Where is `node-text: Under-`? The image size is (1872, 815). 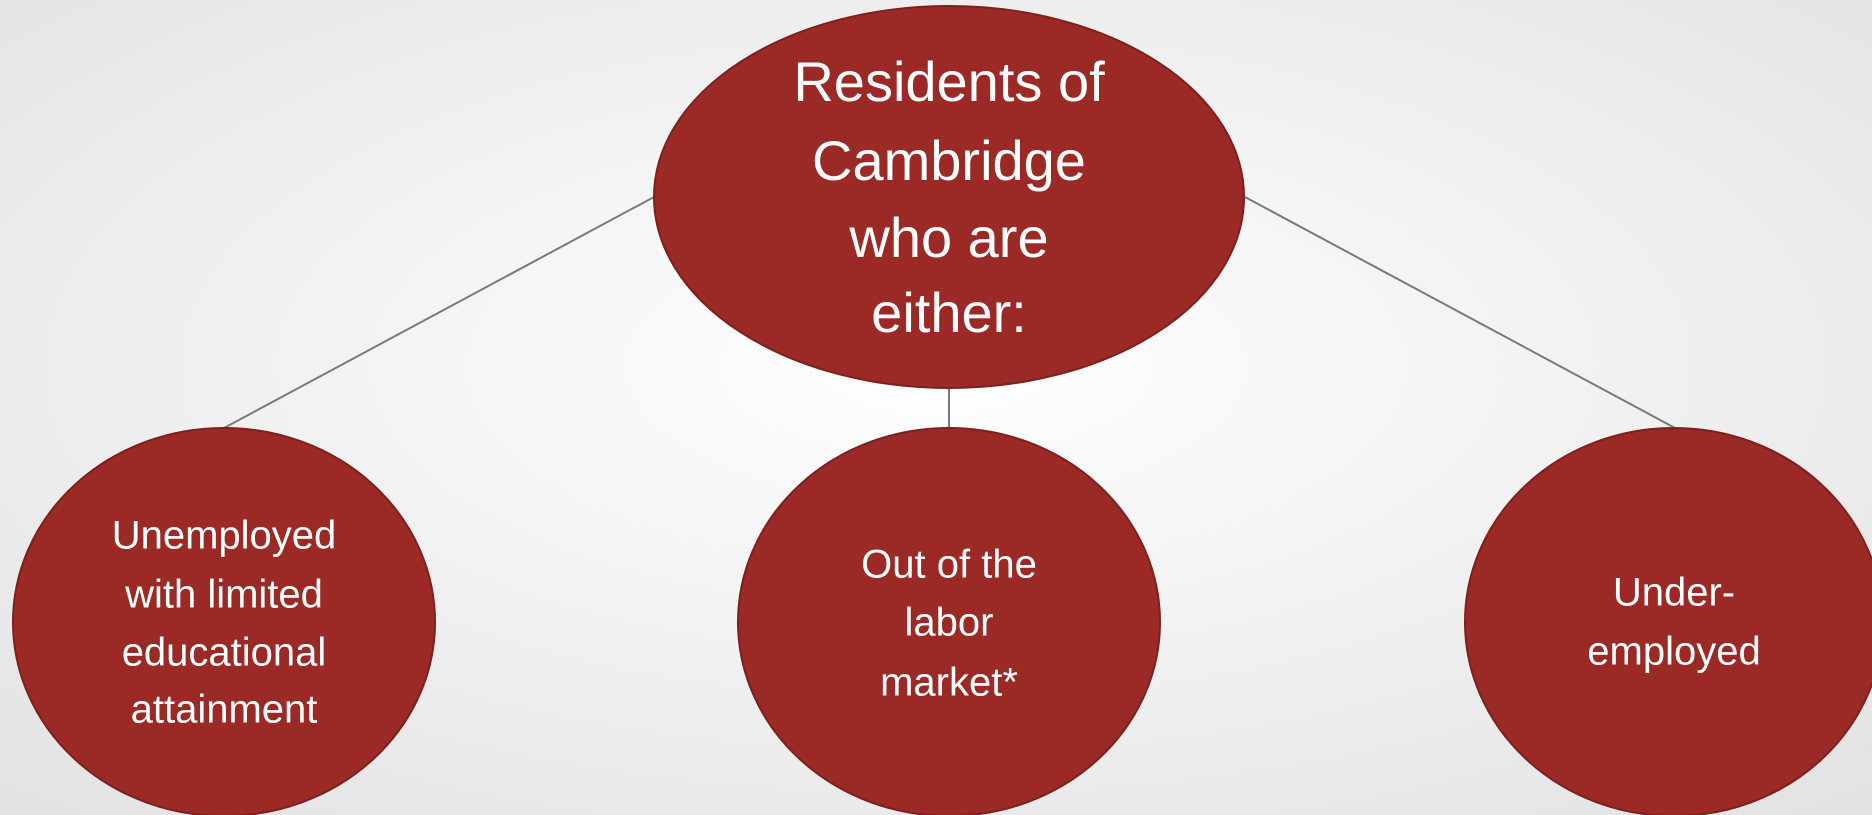
node-text: Under- is located at coordinates (1674, 593).